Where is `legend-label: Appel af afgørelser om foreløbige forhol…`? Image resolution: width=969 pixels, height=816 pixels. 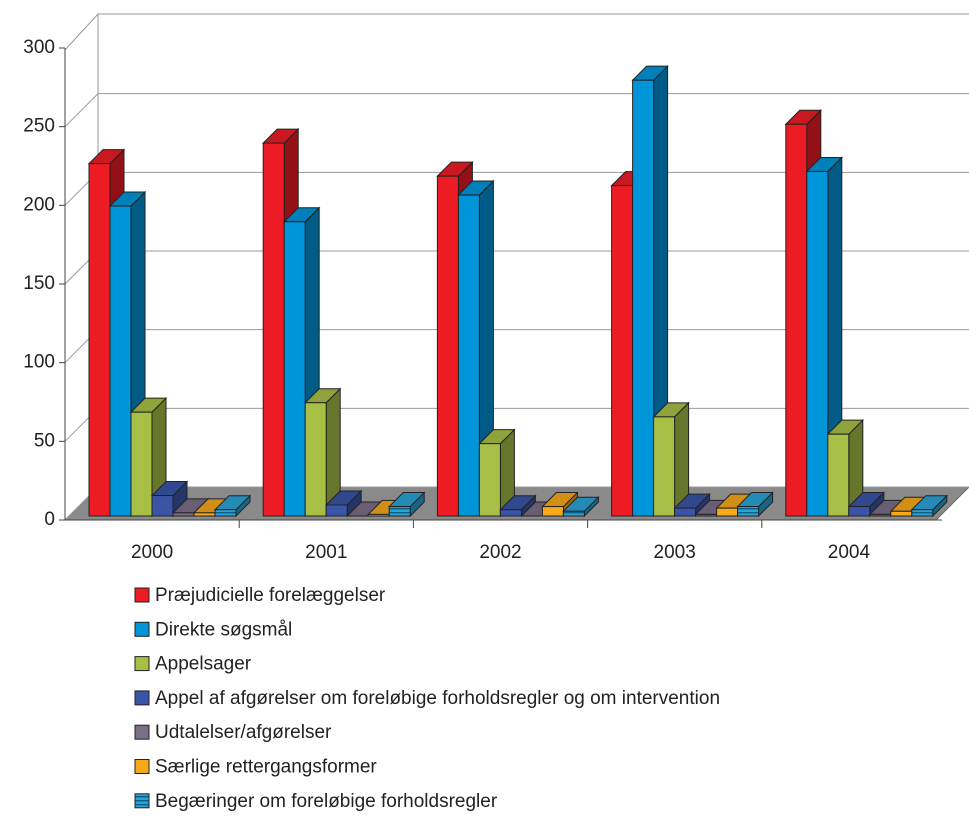
legend-label: Appel af afgørelser om foreløbige forhol… is located at coordinates (437, 698).